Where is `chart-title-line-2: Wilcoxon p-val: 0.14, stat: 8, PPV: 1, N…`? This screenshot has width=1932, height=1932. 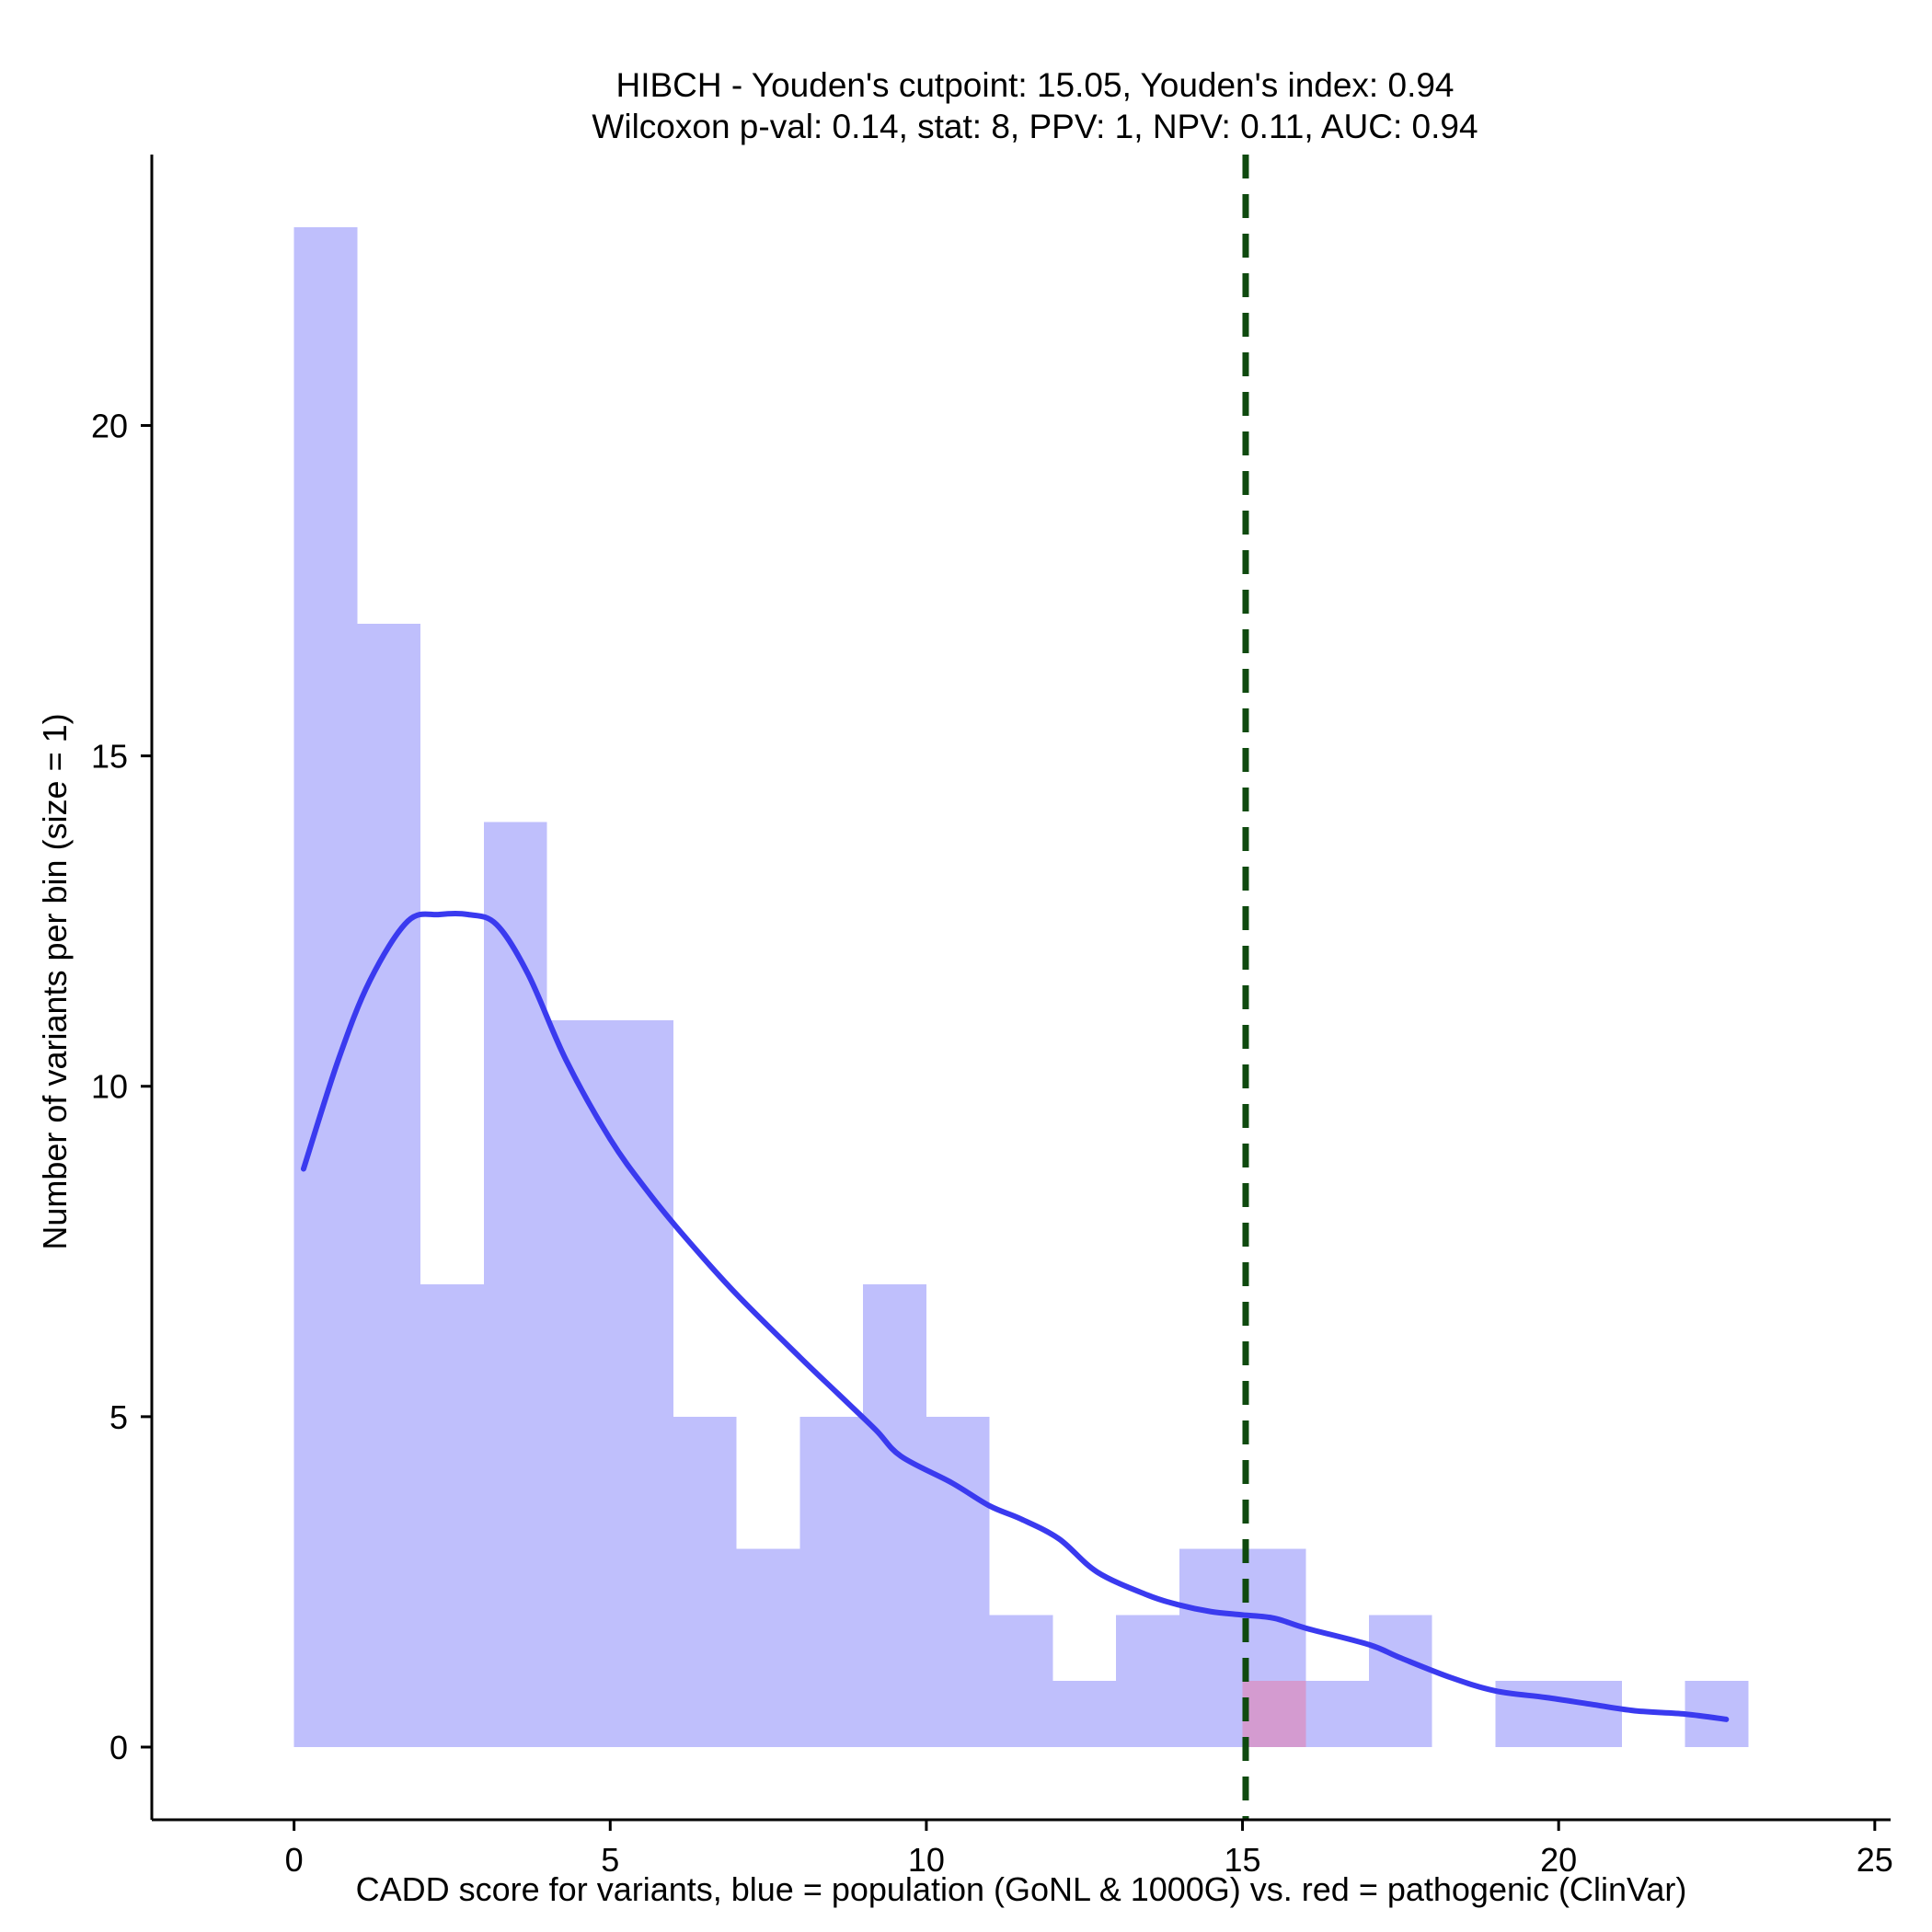
chart-title-line-2: Wilcoxon p-val: 0.14, stat: 8, PPV: 1, N… is located at coordinates (1035, 126).